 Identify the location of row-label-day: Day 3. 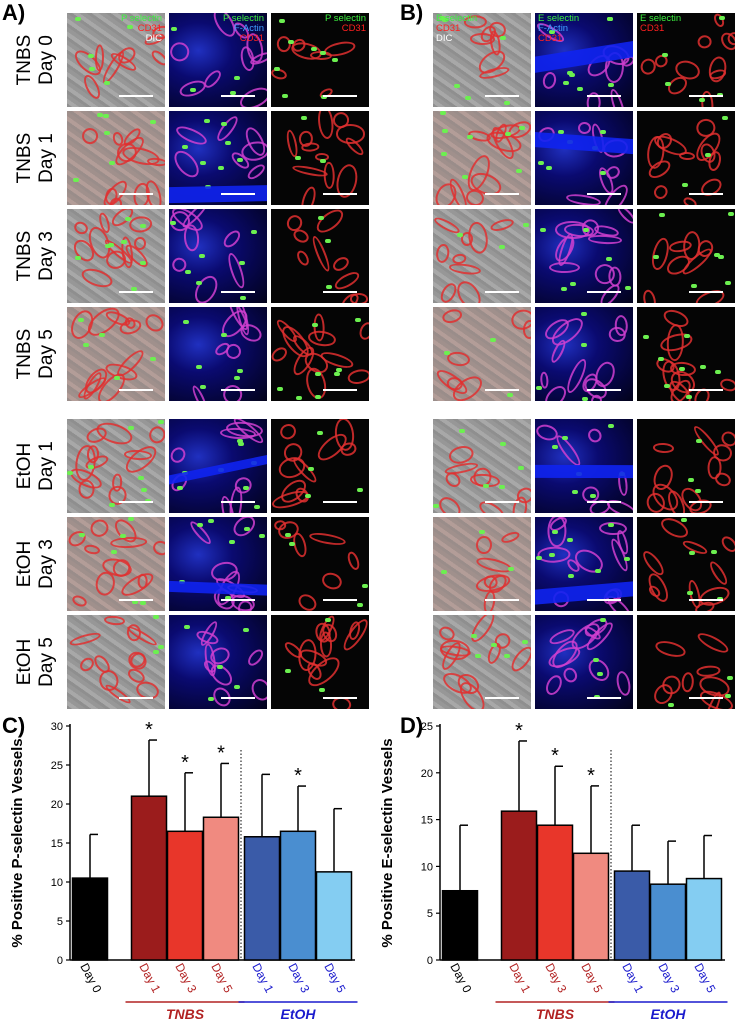
(46, 256).